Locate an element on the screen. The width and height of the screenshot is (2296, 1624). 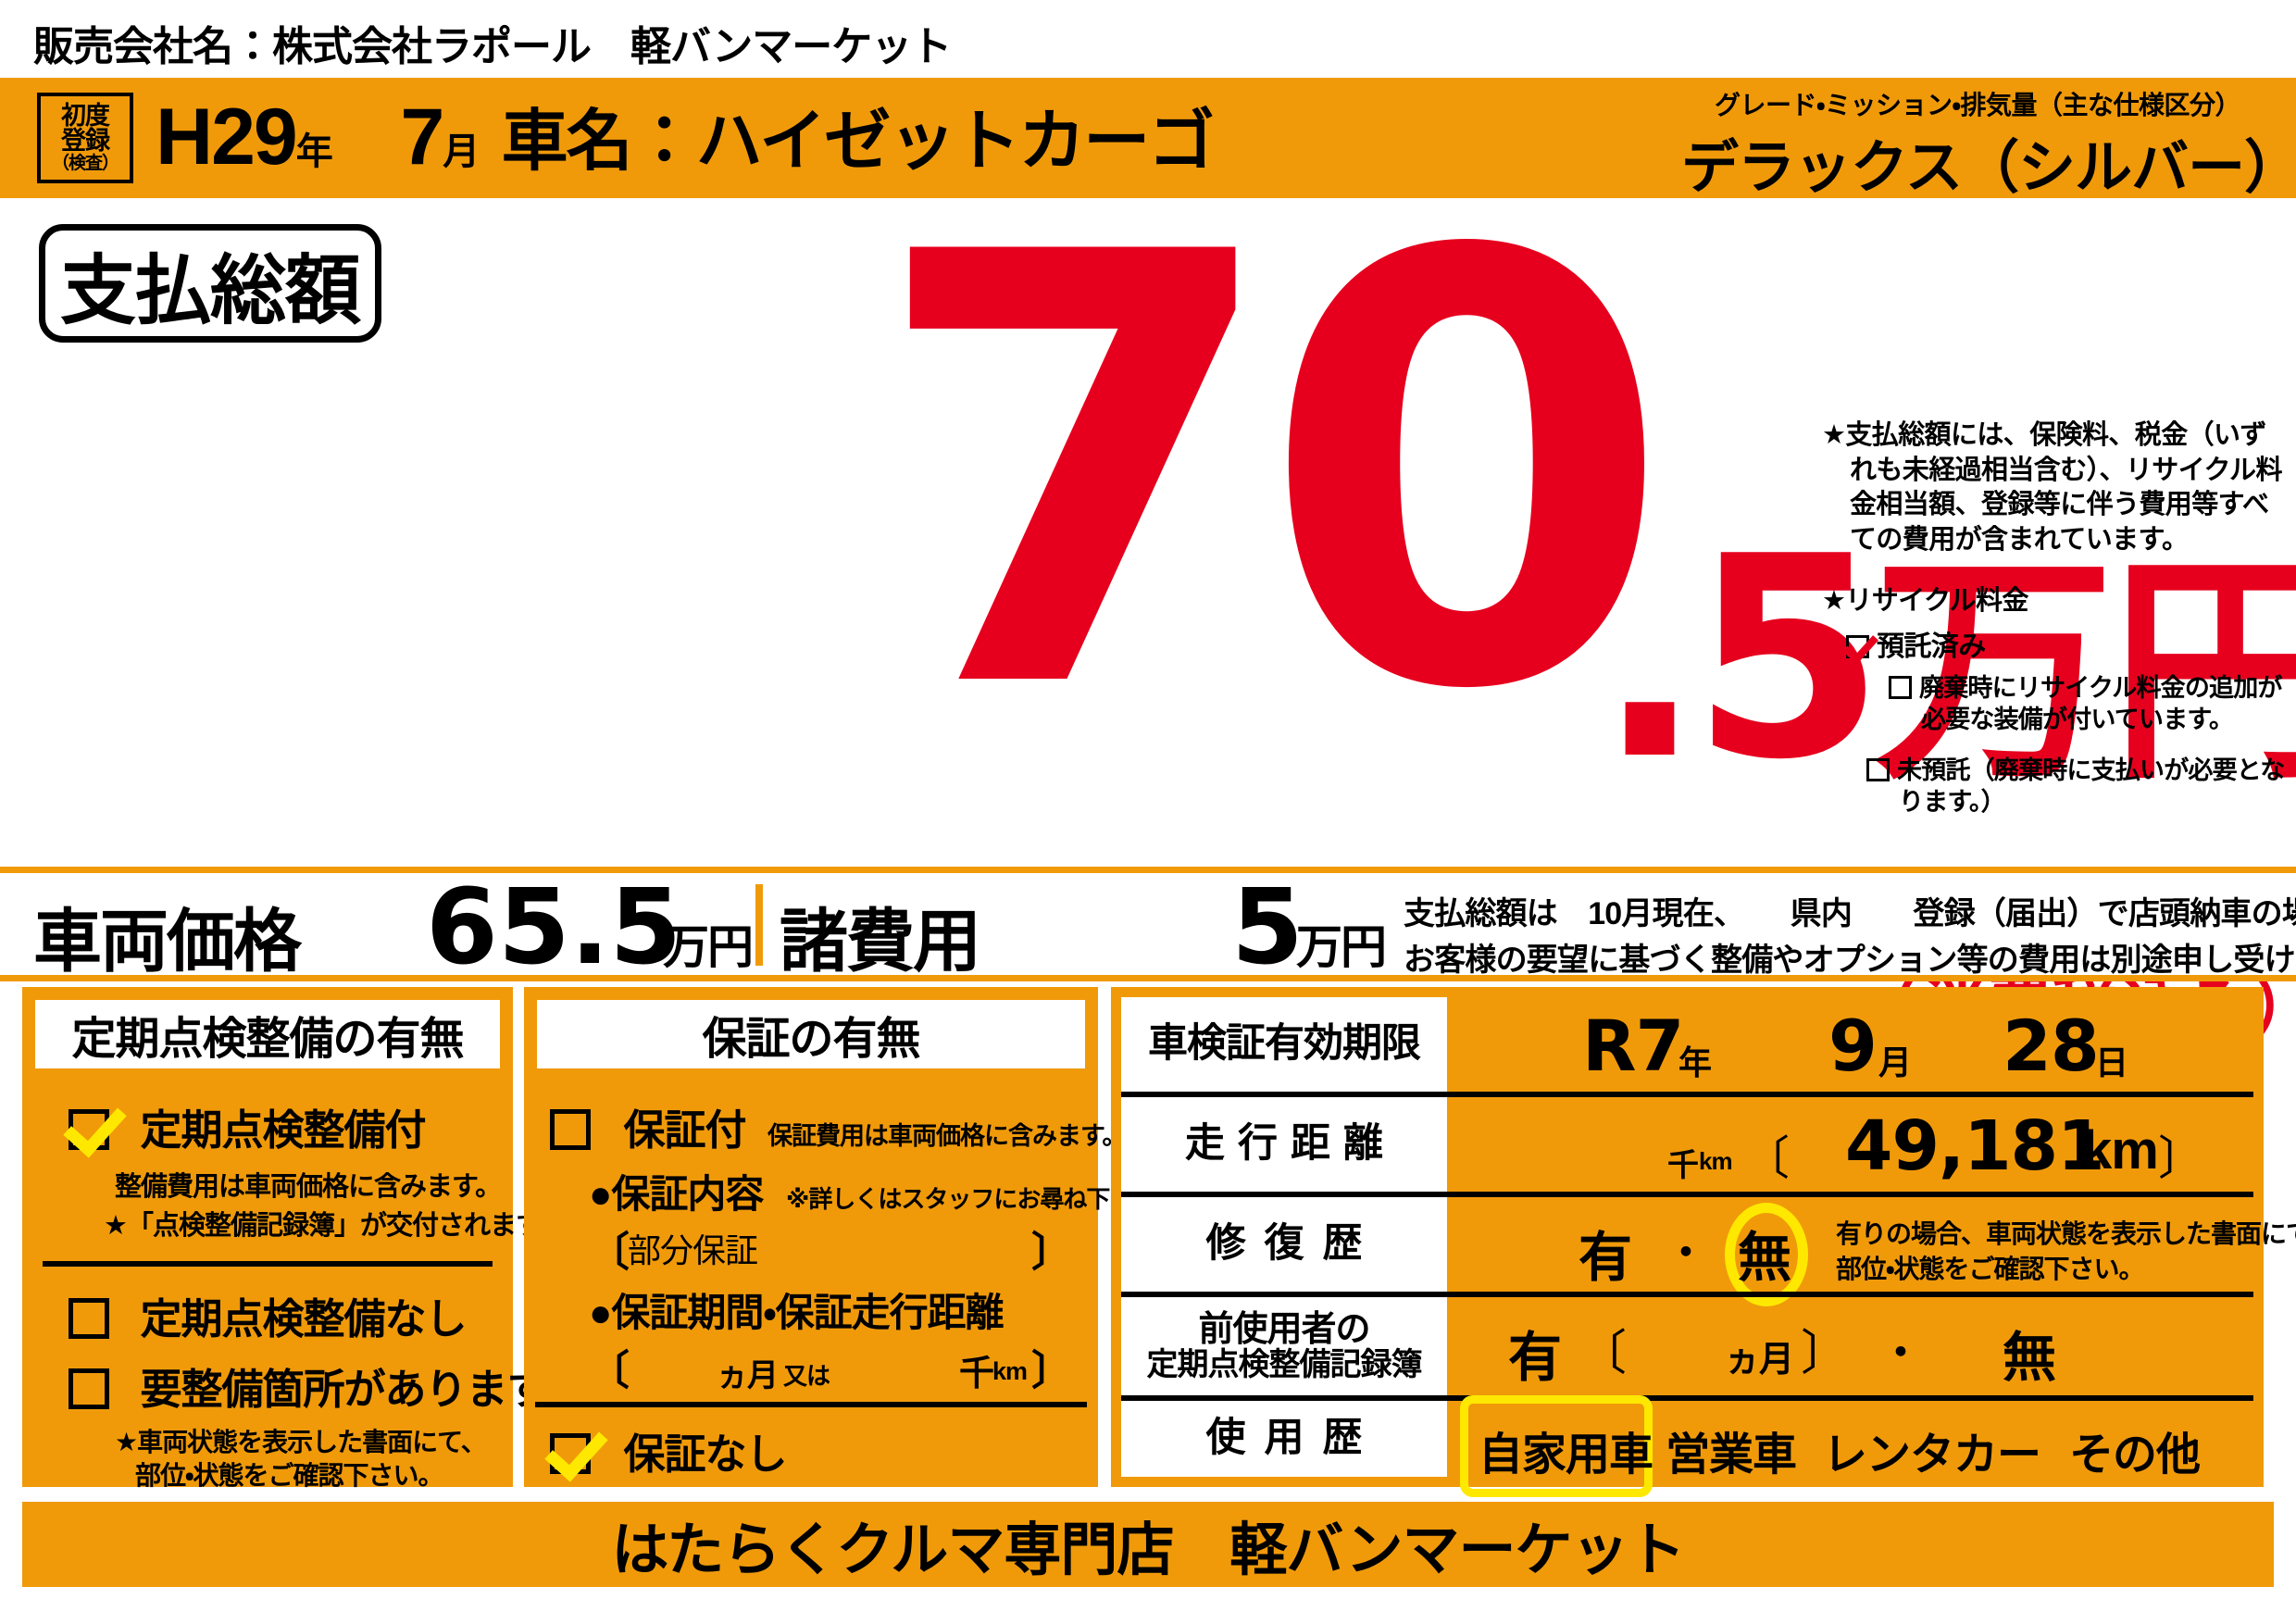
warranty-with-note: 保証費用は車両価格に含みます。 is located at coordinates (947, 1136).